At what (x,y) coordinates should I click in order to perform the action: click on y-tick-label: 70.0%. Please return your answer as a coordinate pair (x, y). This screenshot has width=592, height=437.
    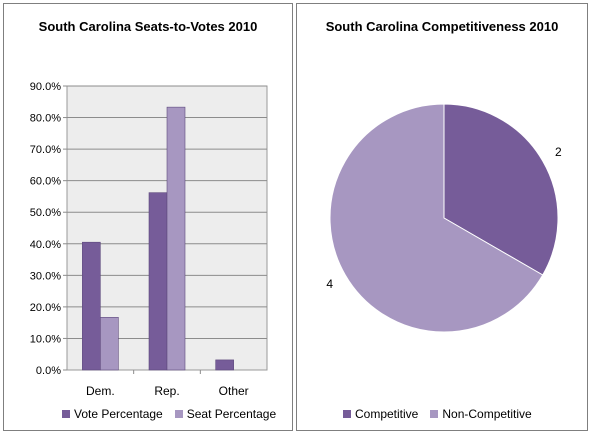
    Looking at the image, I should click on (45, 150).